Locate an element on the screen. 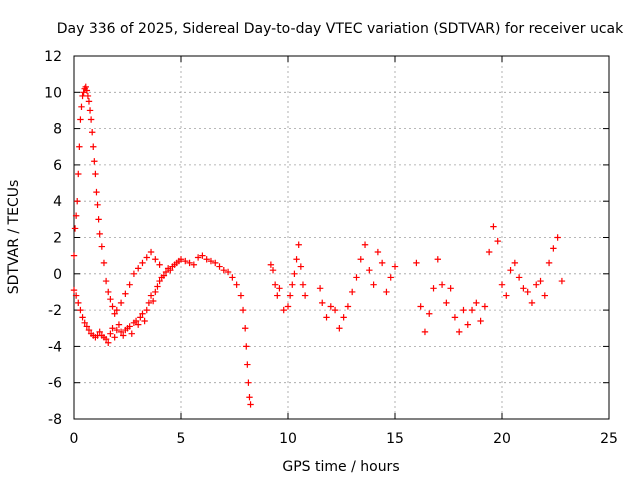 This screenshot has height=480, width=640. series-sdtvar-low-band is located at coordinates (162, 330).